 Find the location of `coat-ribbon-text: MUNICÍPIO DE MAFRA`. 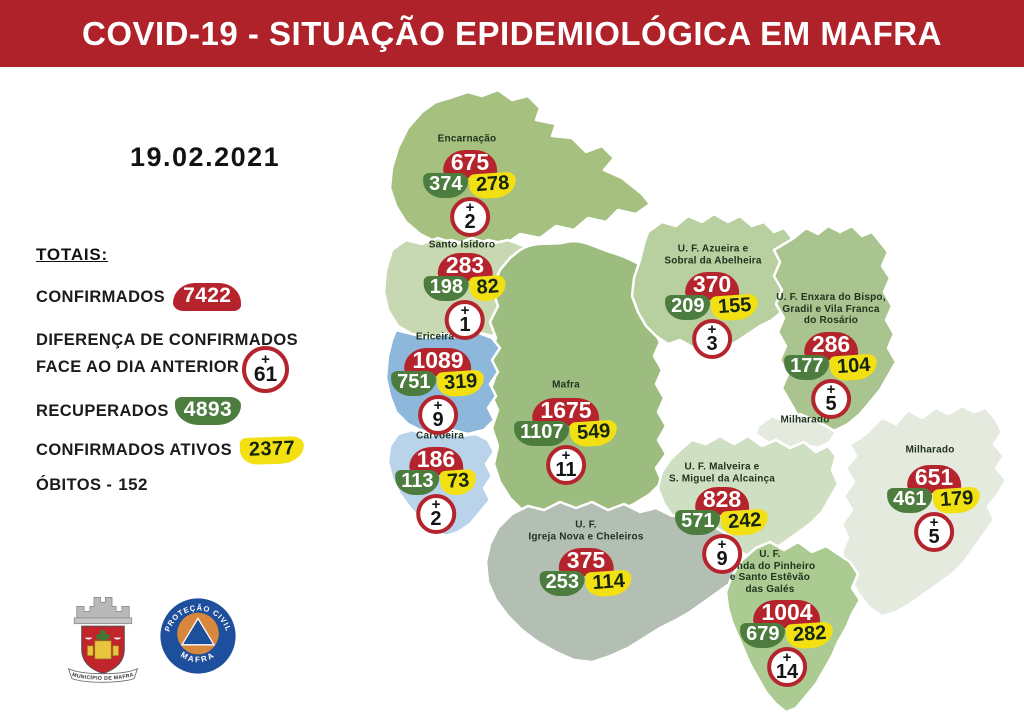

coat-ribbon-text: MUNICÍPIO DE MAFRA is located at coordinates (102, 677).